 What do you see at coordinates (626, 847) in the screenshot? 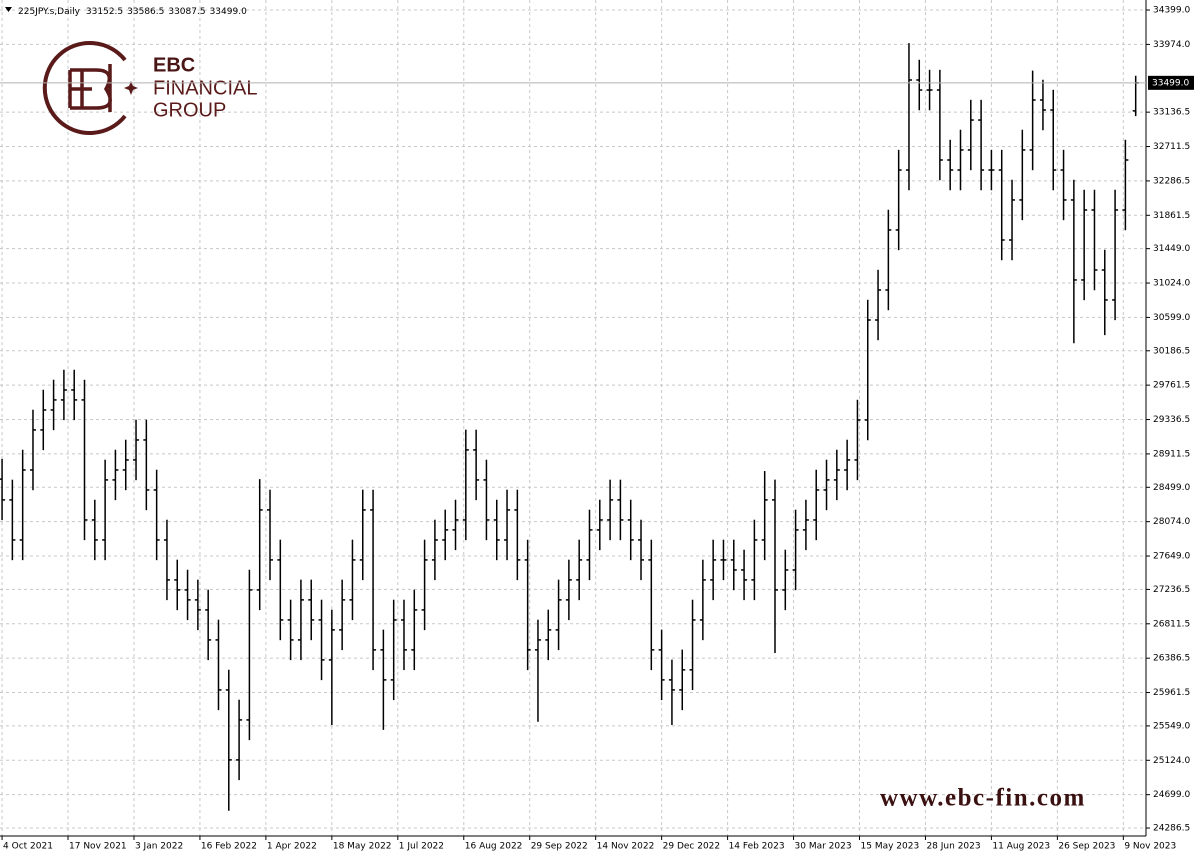
I see `x-tick-label: 14 Nov 2022` at bounding box center [626, 847].